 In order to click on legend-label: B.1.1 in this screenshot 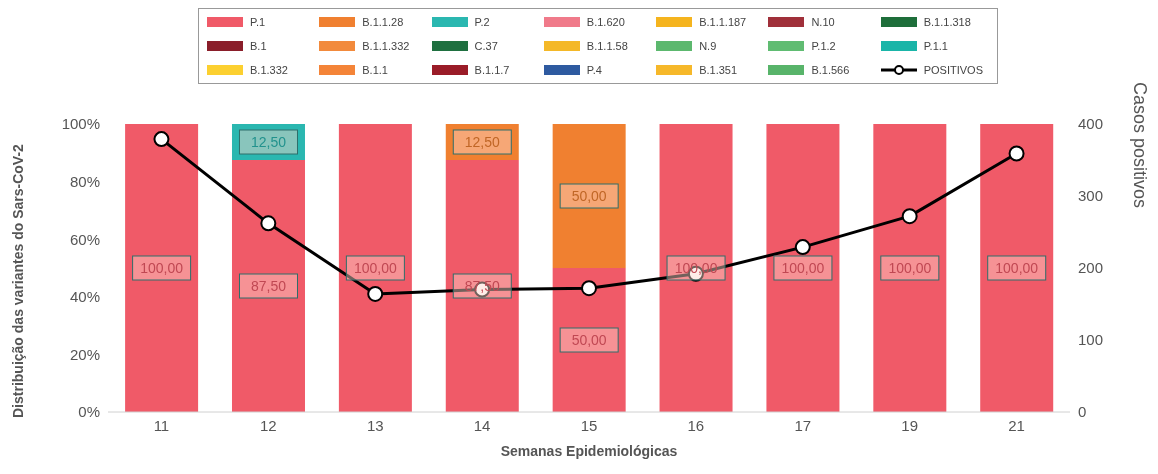, I will do `click(375, 70)`.